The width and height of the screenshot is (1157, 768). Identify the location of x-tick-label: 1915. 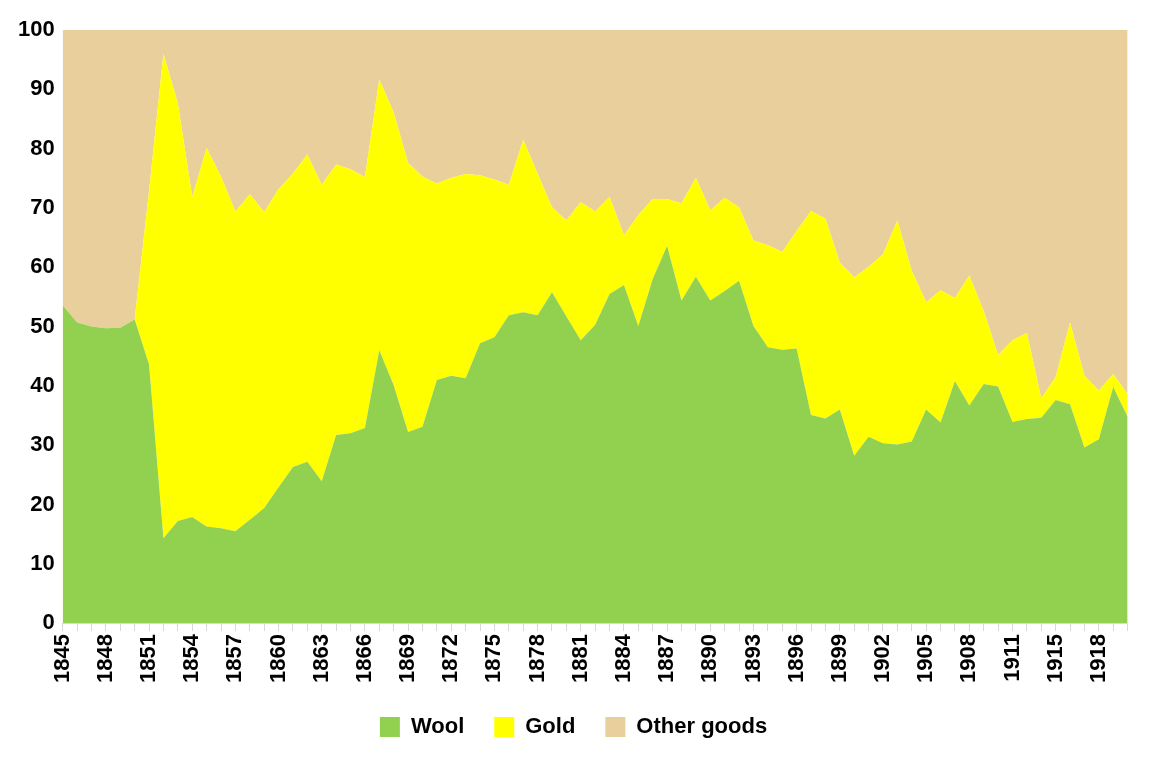
(1054, 659).